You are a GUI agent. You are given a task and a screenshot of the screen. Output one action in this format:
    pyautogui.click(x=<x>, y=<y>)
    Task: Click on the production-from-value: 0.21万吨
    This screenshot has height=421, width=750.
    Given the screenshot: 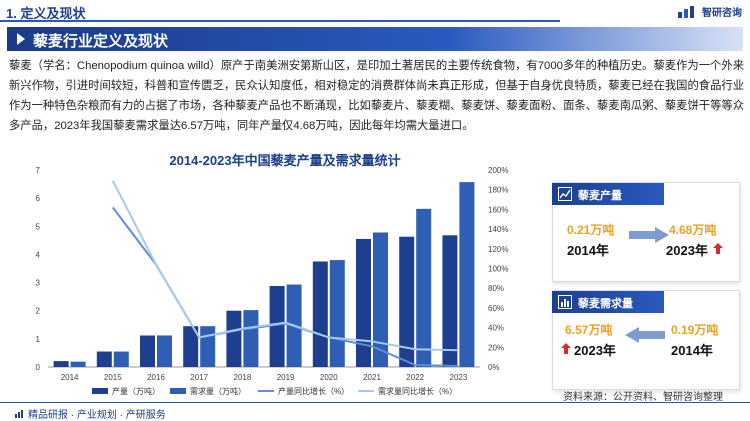 What is the action you would take?
    pyautogui.click(x=591, y=230)
    